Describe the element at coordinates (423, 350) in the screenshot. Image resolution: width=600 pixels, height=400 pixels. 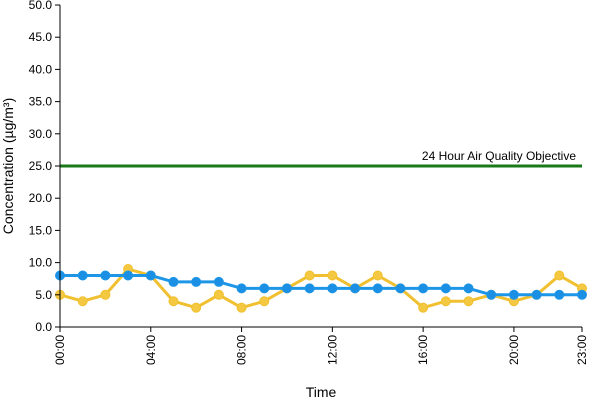
I see `x-tick-label: 16:00` at that location.